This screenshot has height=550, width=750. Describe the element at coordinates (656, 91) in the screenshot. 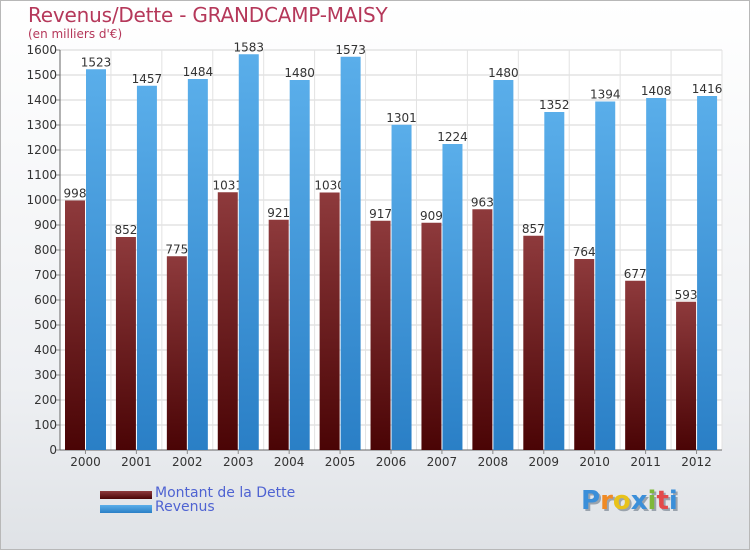

I see `data-label-revenus: 1408` at that location.